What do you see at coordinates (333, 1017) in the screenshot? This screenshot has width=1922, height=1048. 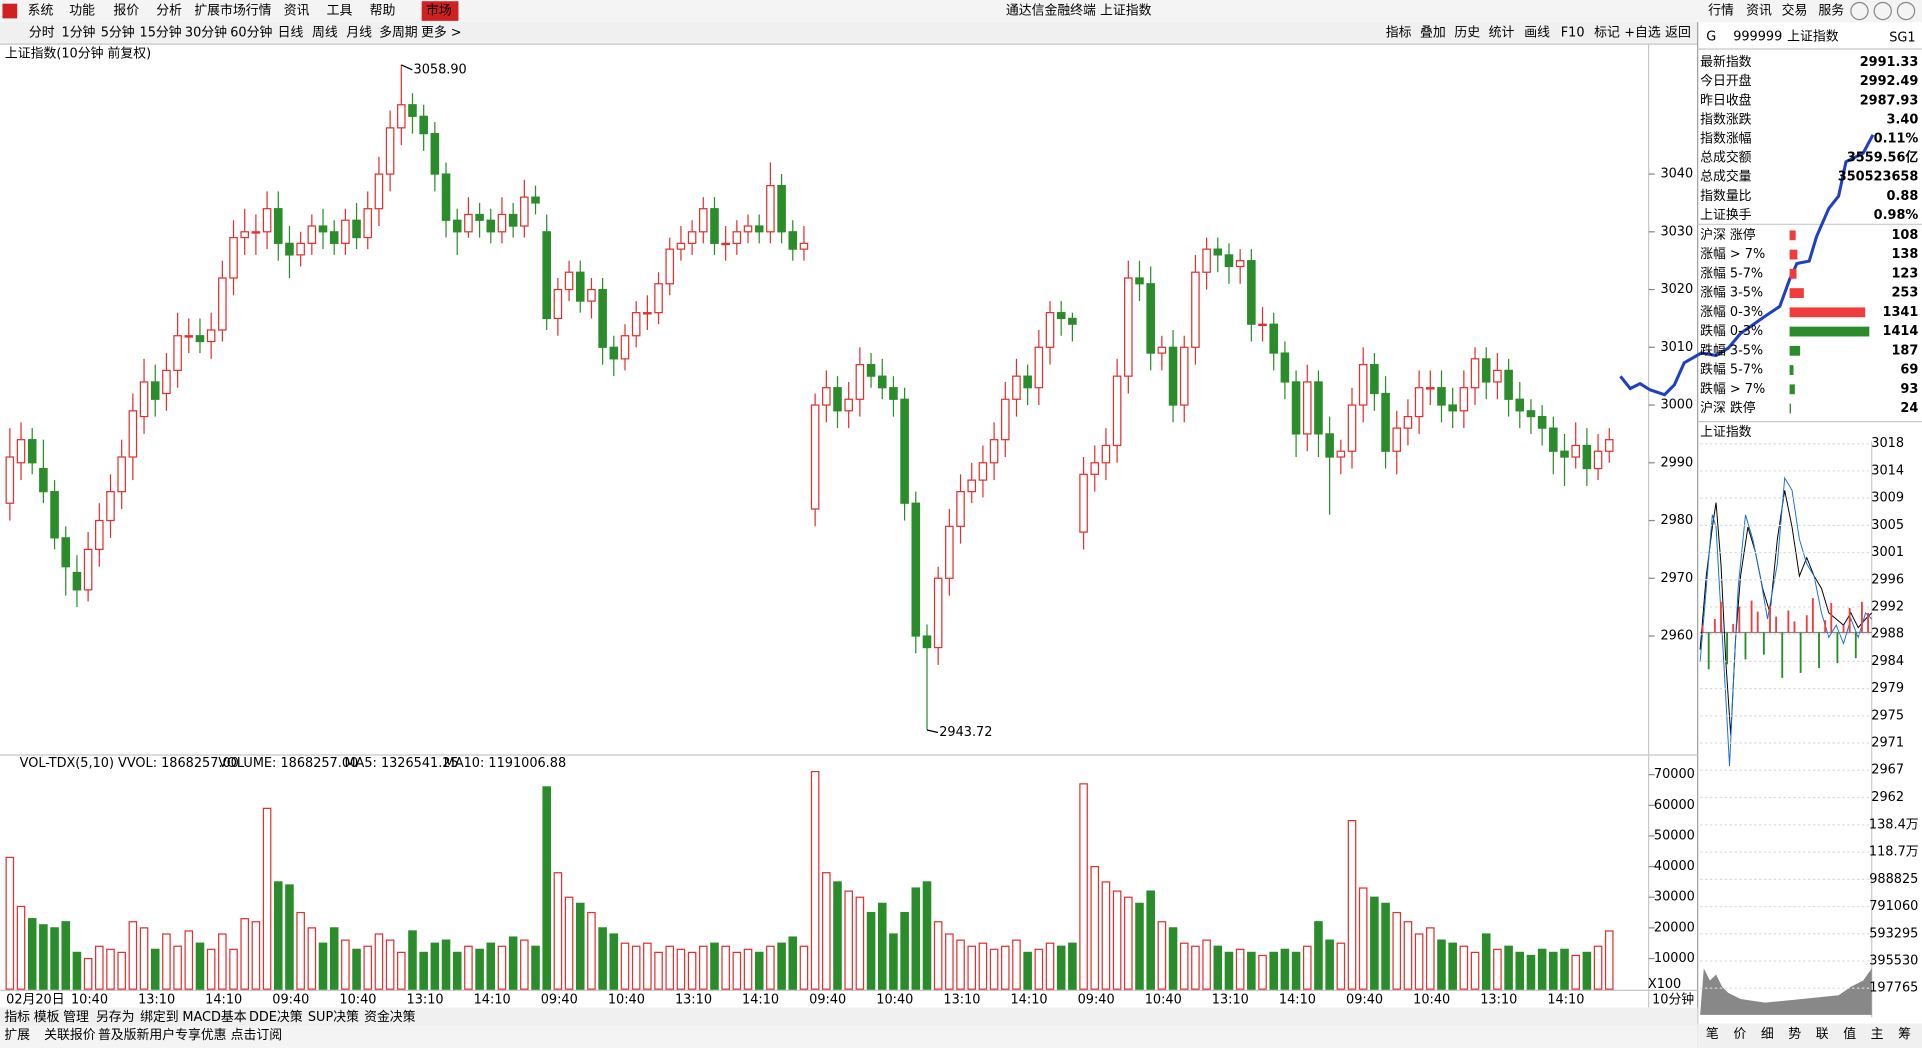 I see `bottom-tab: SUP决策` at bounding box center [333, 1017].